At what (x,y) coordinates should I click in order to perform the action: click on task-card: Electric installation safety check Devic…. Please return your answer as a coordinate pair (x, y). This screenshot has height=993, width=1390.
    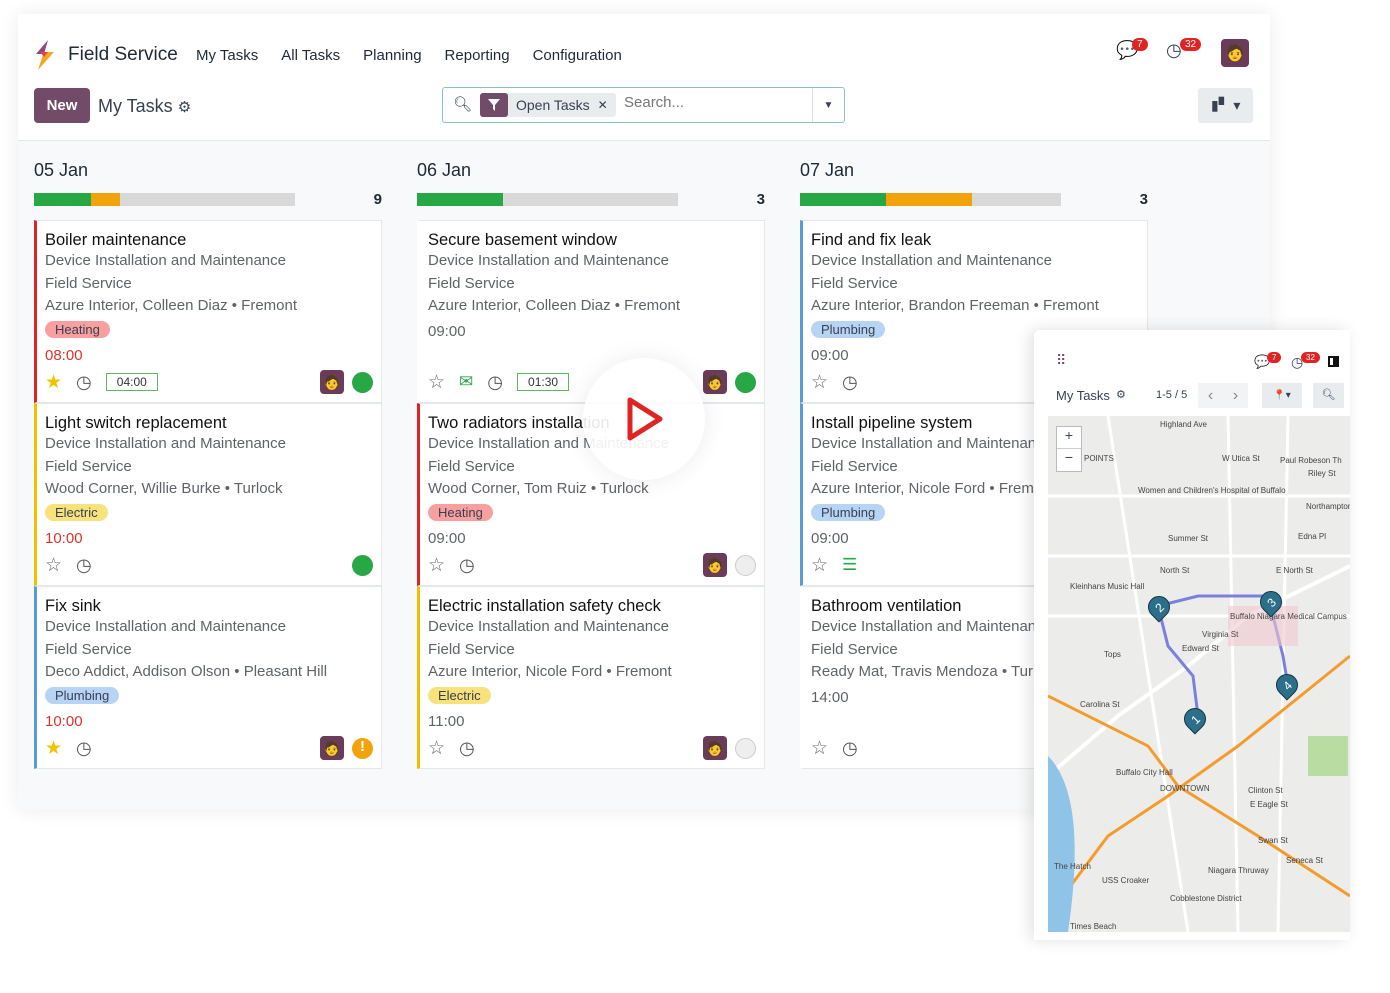
    Looking at the image, I should click on (591, 677).